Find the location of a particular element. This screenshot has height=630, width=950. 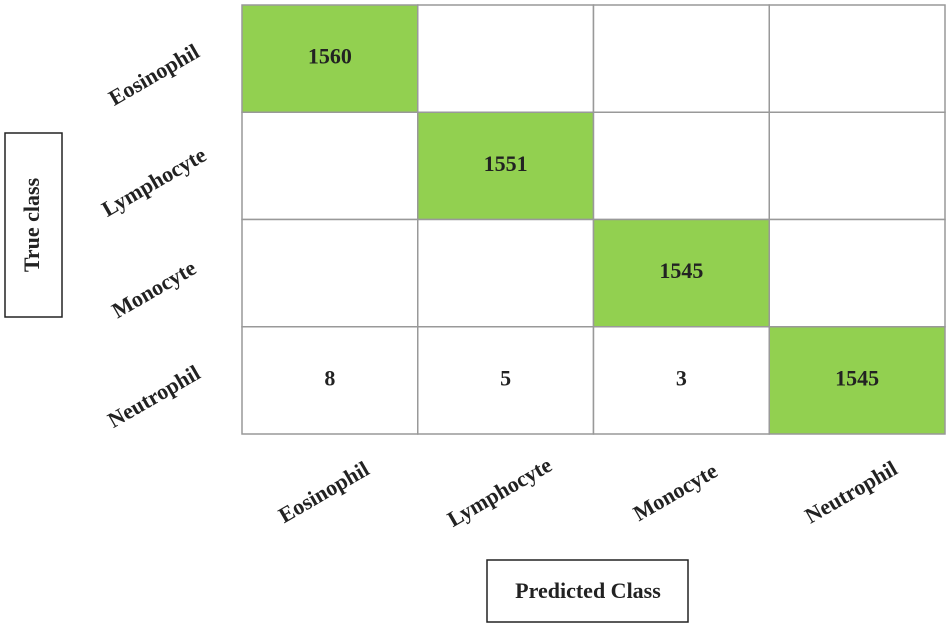

x-tick-label: Lymphocyte is located at coordinates (499, 492).